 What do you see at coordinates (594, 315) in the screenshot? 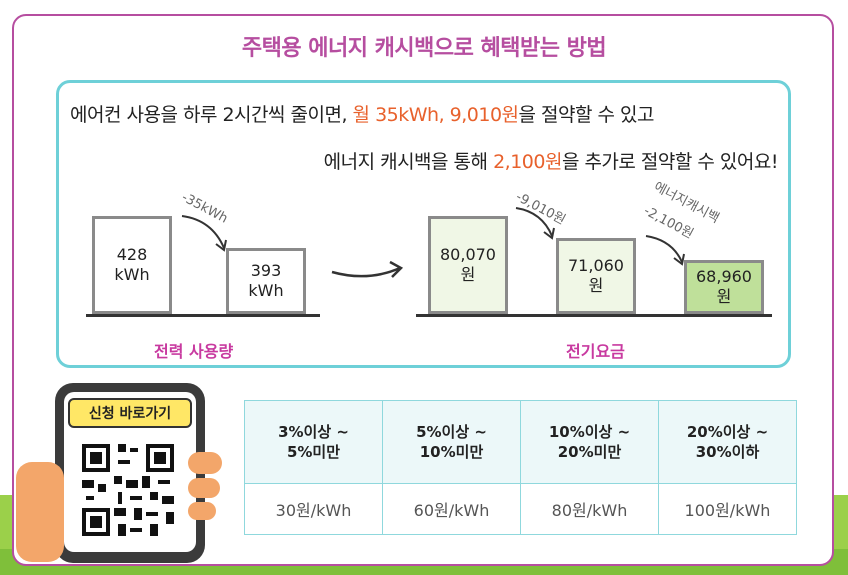
I see `bill-baseline` at bounding box center [594, 315].